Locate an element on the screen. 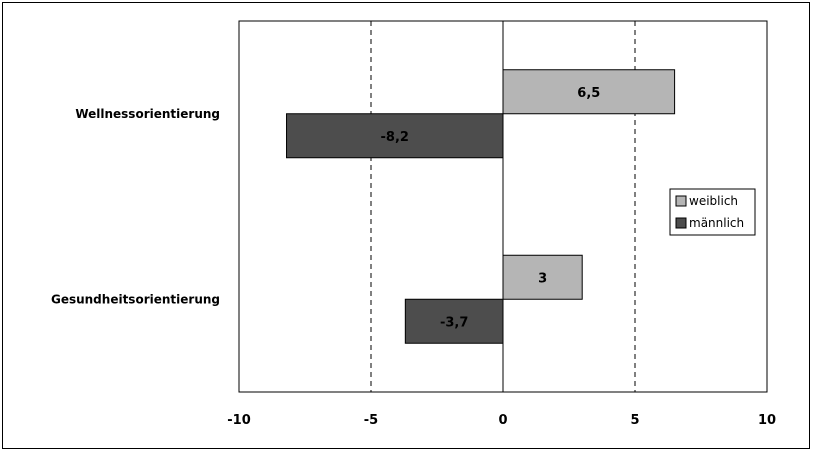  legend-label-maennlich: männlich is located at coordinates (716, 223).